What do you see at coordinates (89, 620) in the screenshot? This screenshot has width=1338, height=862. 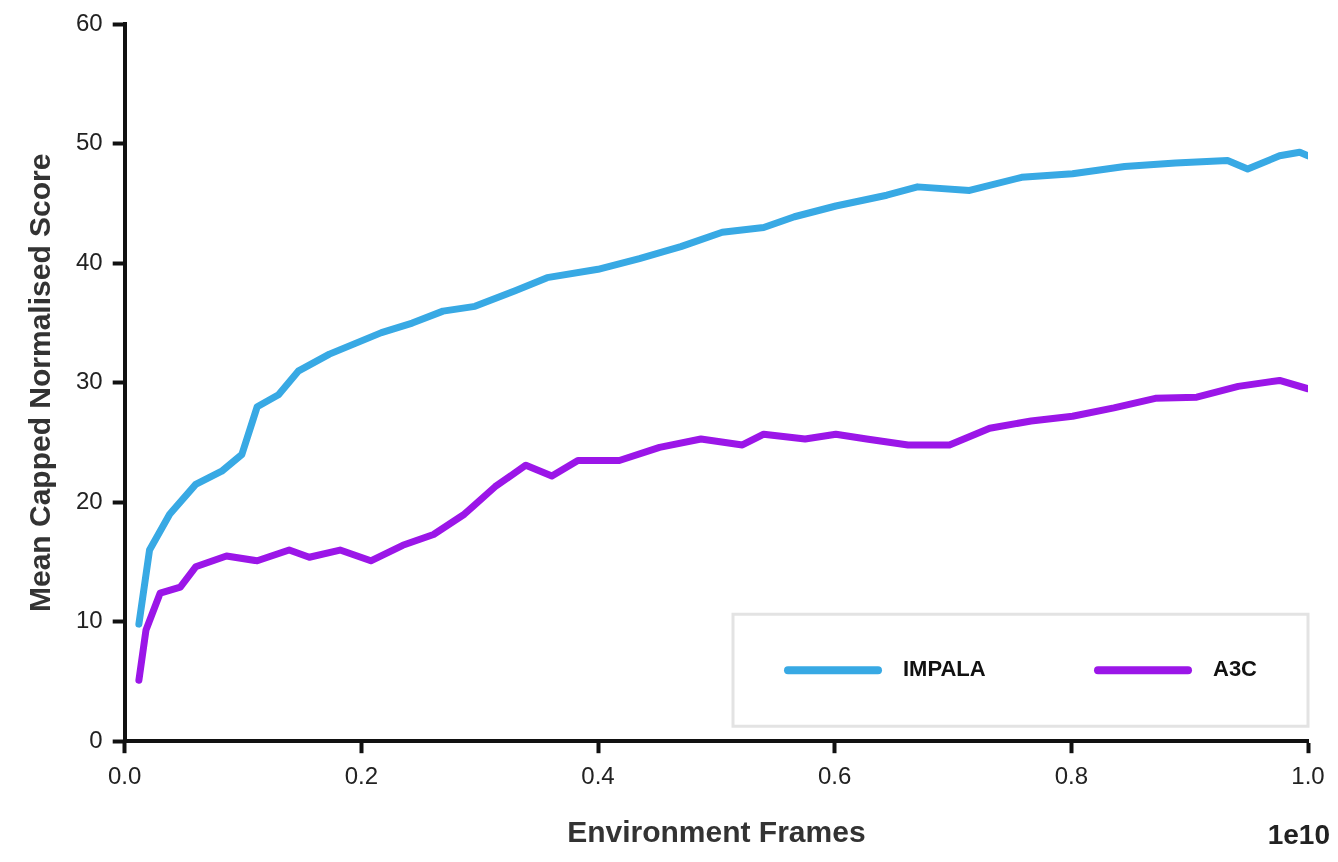 I see `y-tick-label: 10` at bounding box center [89, 620].